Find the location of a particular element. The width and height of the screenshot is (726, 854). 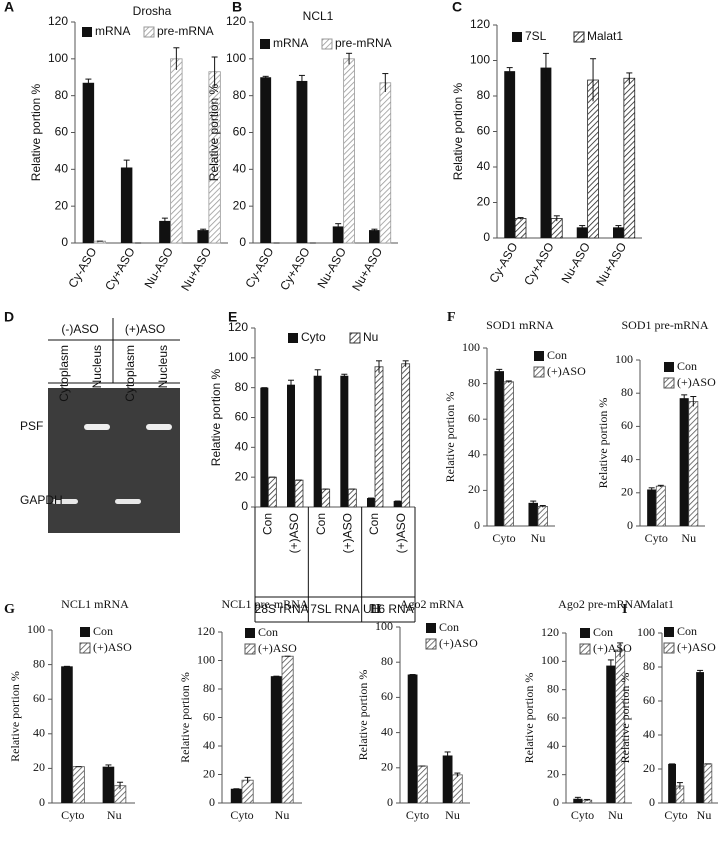

chart-title: NCL1 mRNA is located at coordinates (95, 604).